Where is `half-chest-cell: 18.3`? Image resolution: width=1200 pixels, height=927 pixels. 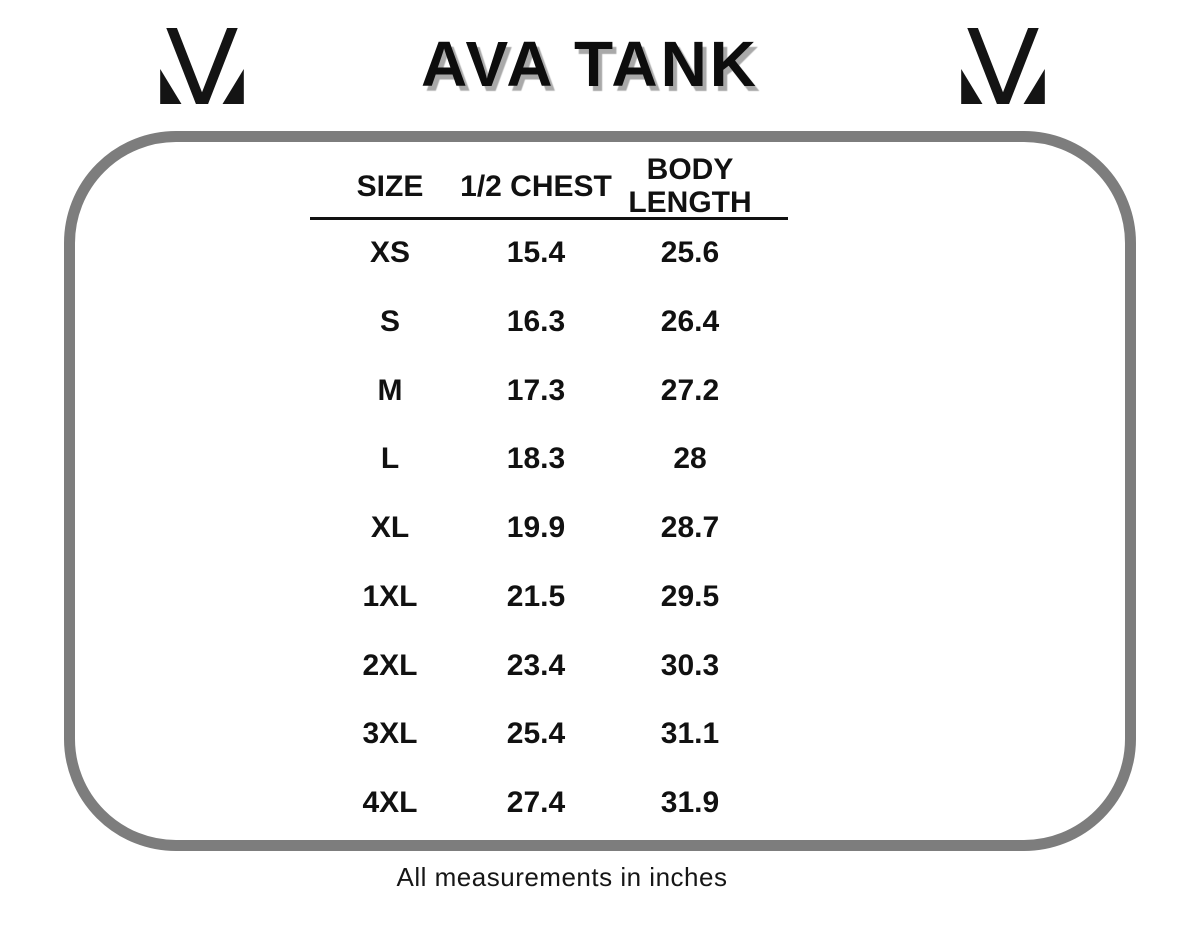 half-chest-cell: 18.3 is located at coordinates (536, 459).